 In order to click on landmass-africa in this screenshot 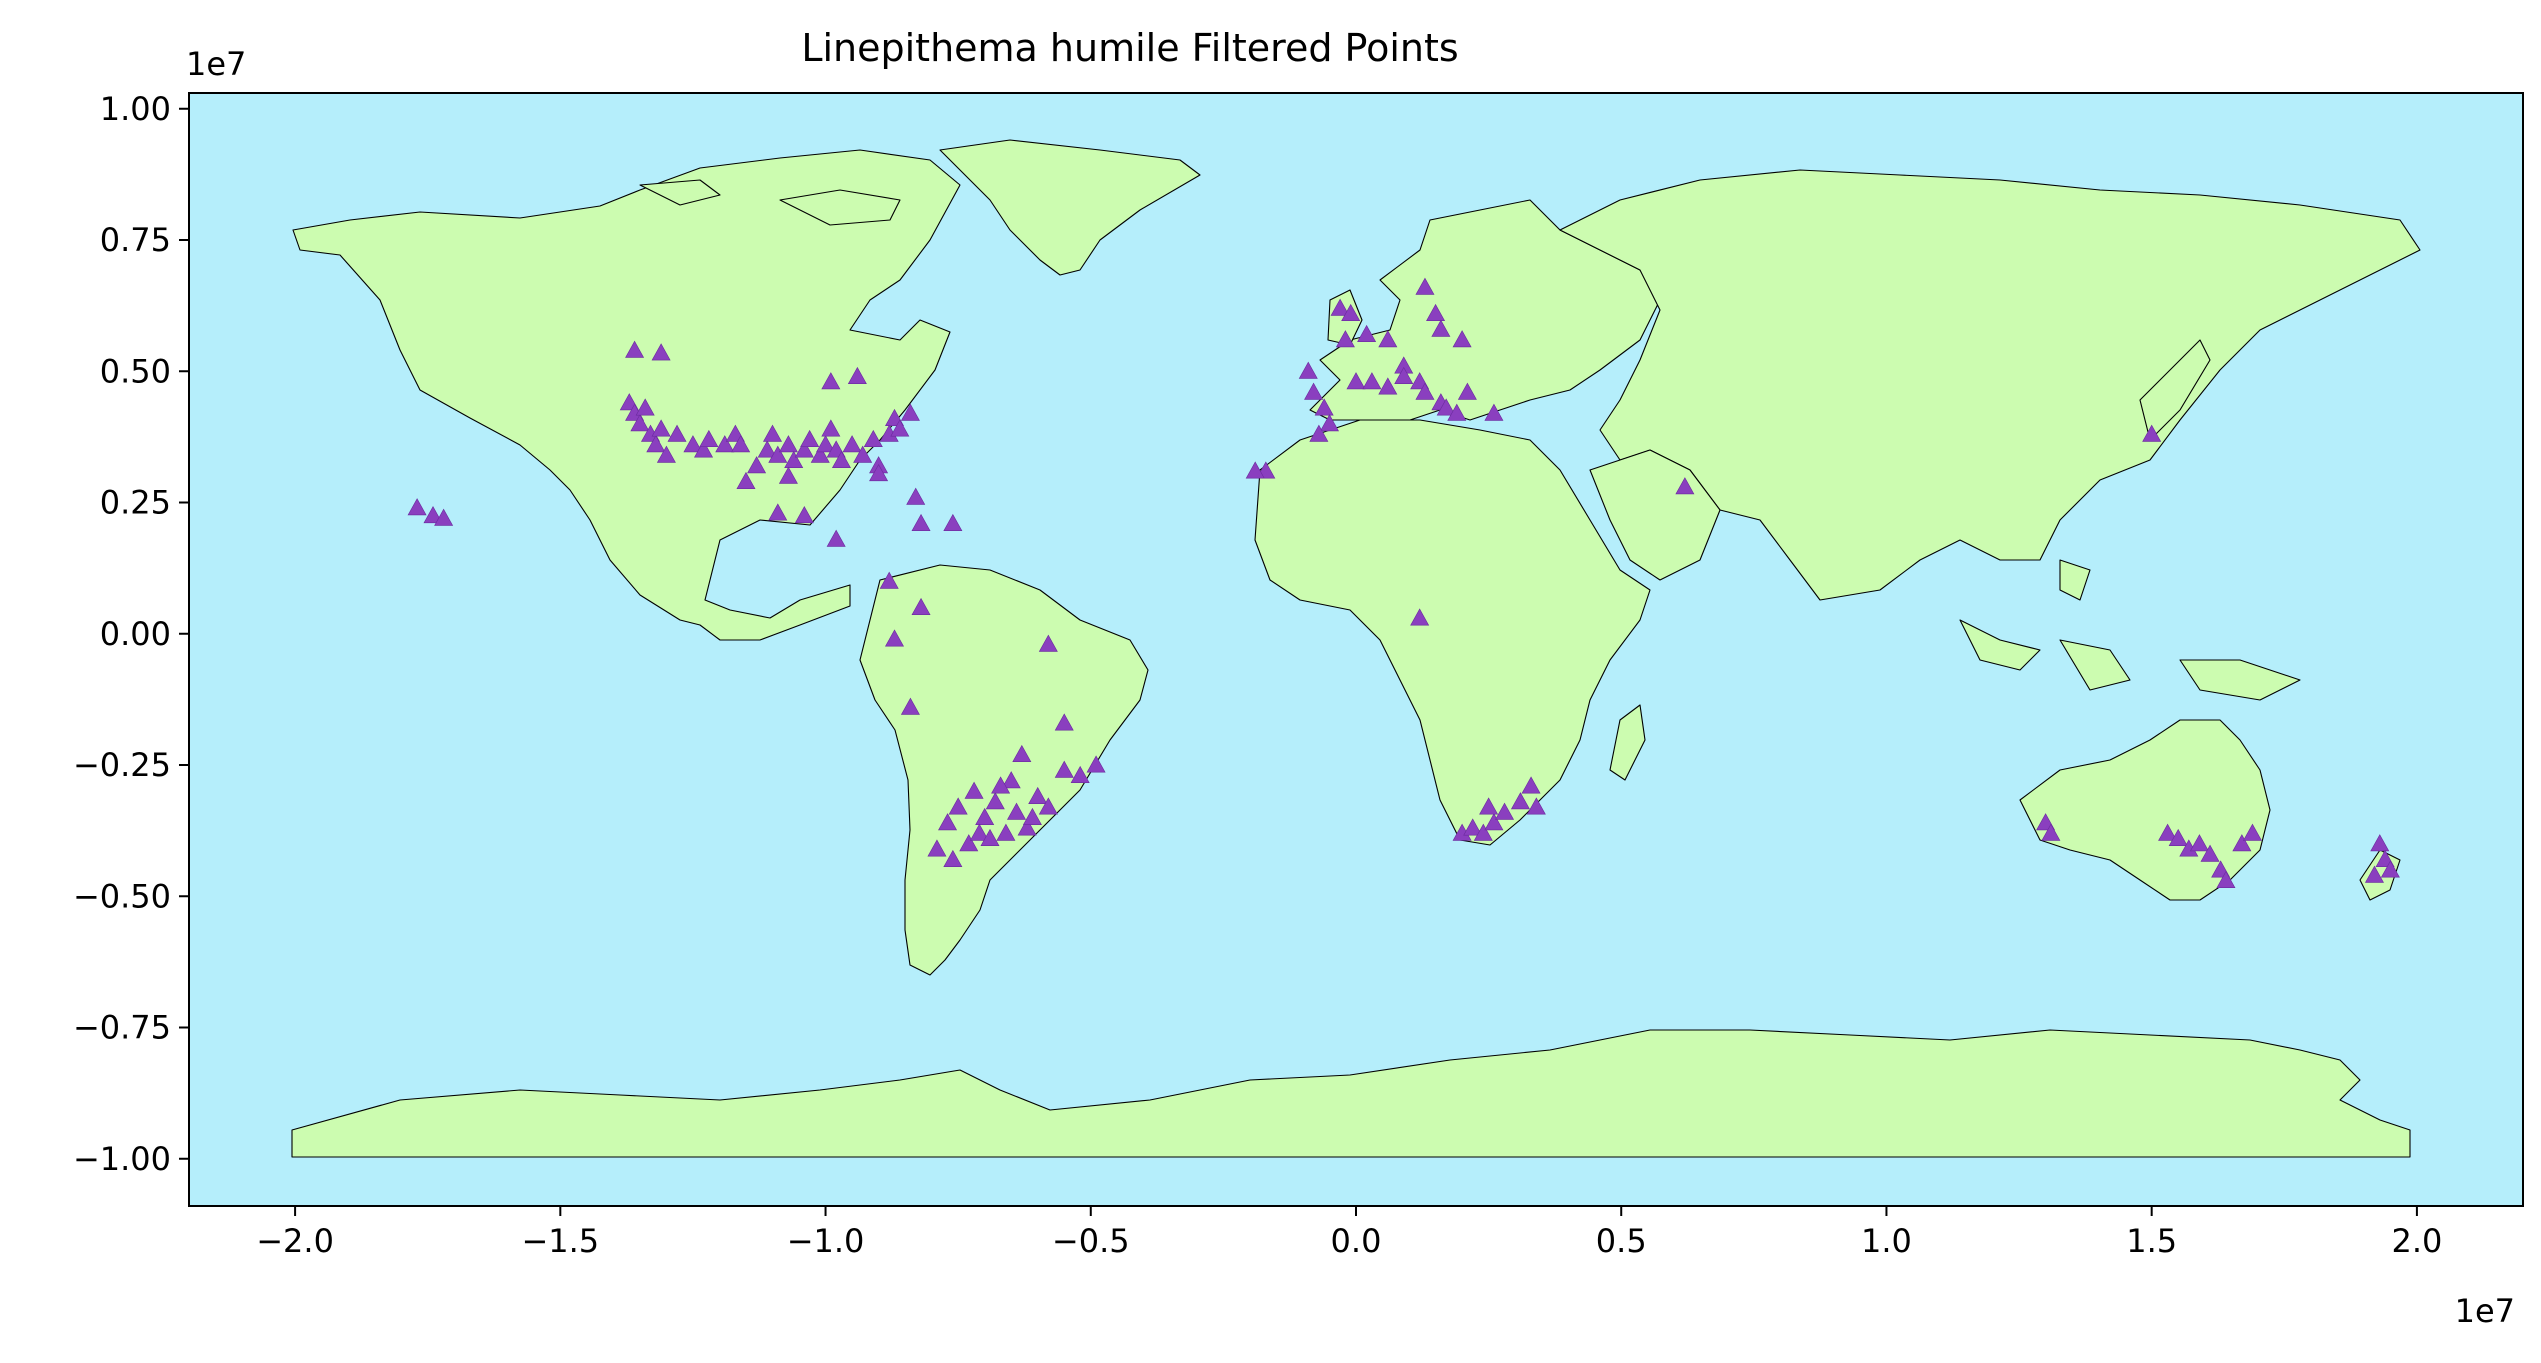, I will do `click(1452, 632)`.